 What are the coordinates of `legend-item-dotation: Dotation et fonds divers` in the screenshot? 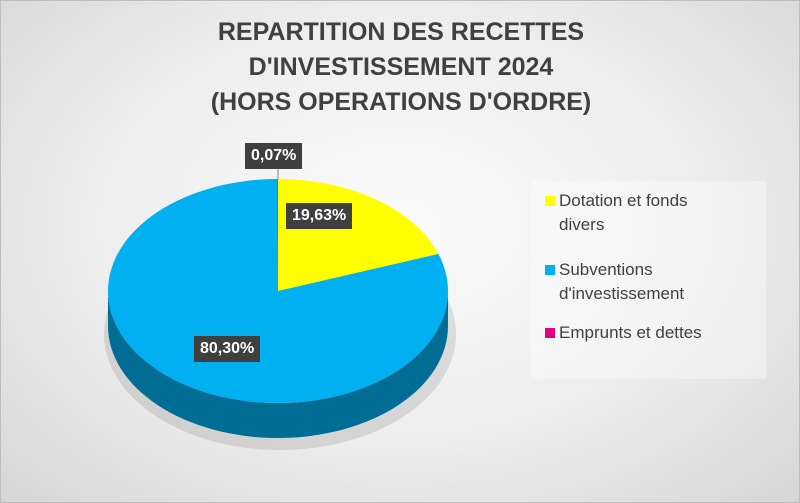 It's located at (652, 213).